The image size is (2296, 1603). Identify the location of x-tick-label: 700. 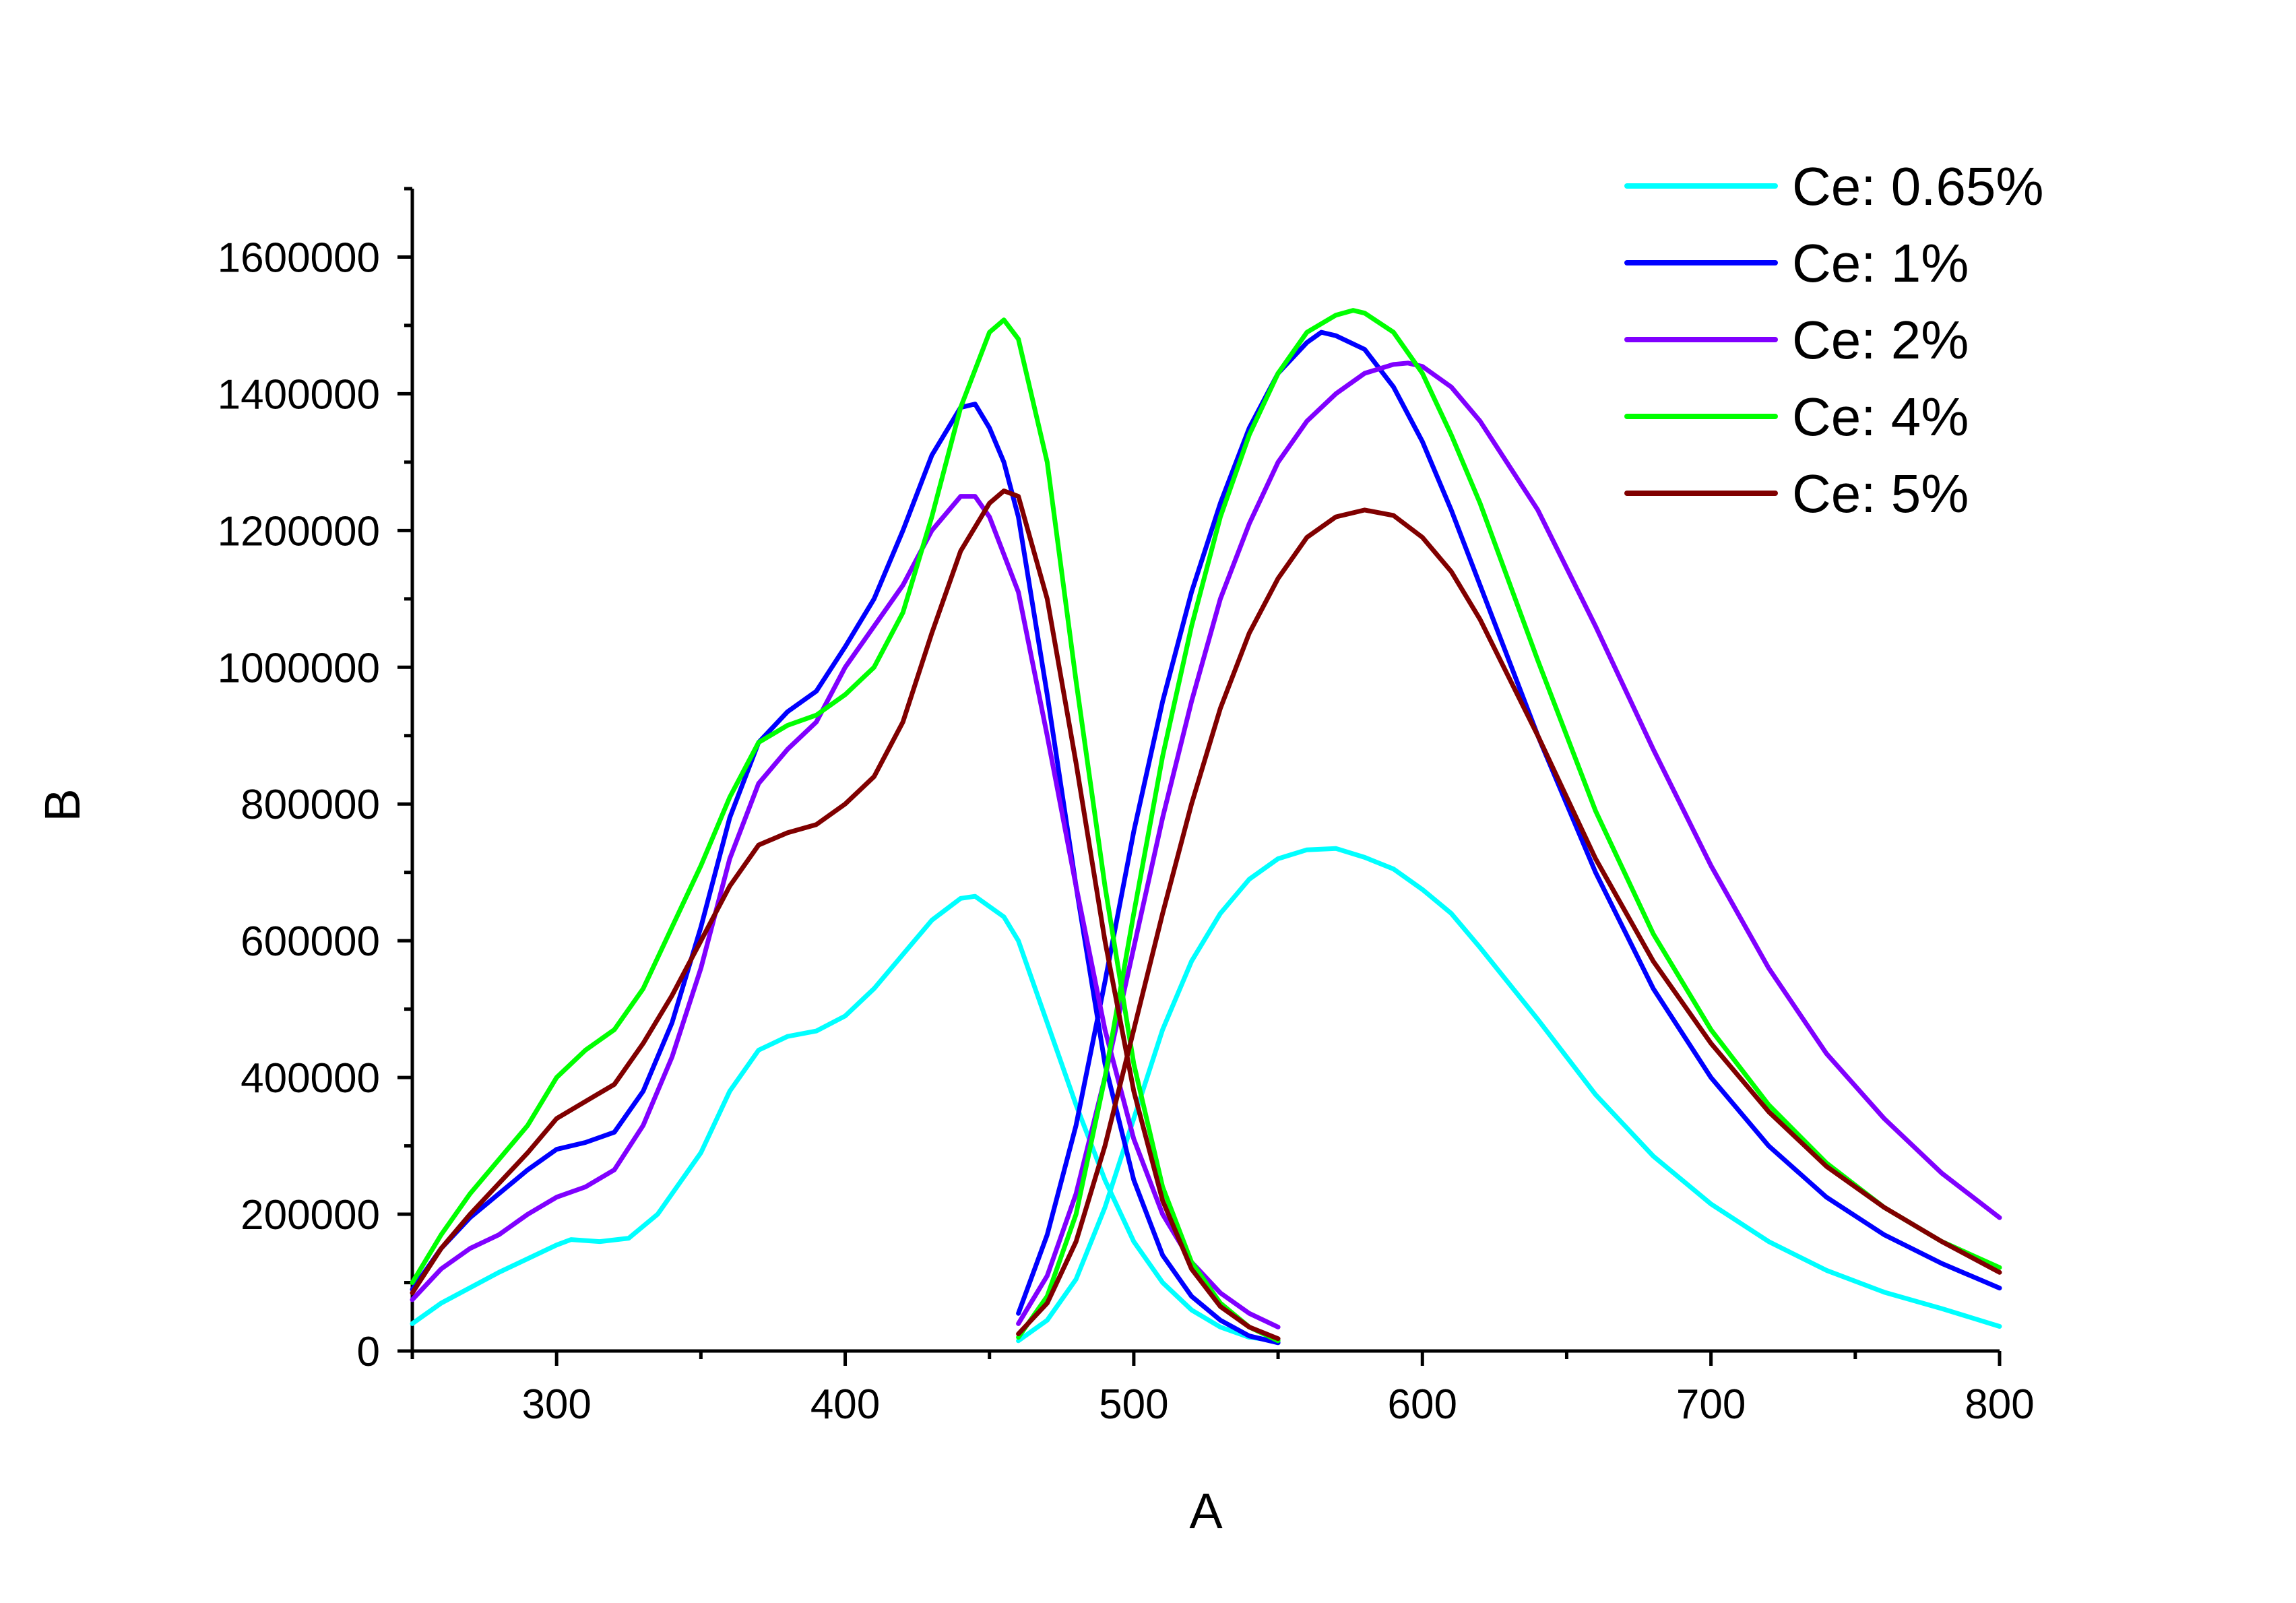
(1711, 1404).